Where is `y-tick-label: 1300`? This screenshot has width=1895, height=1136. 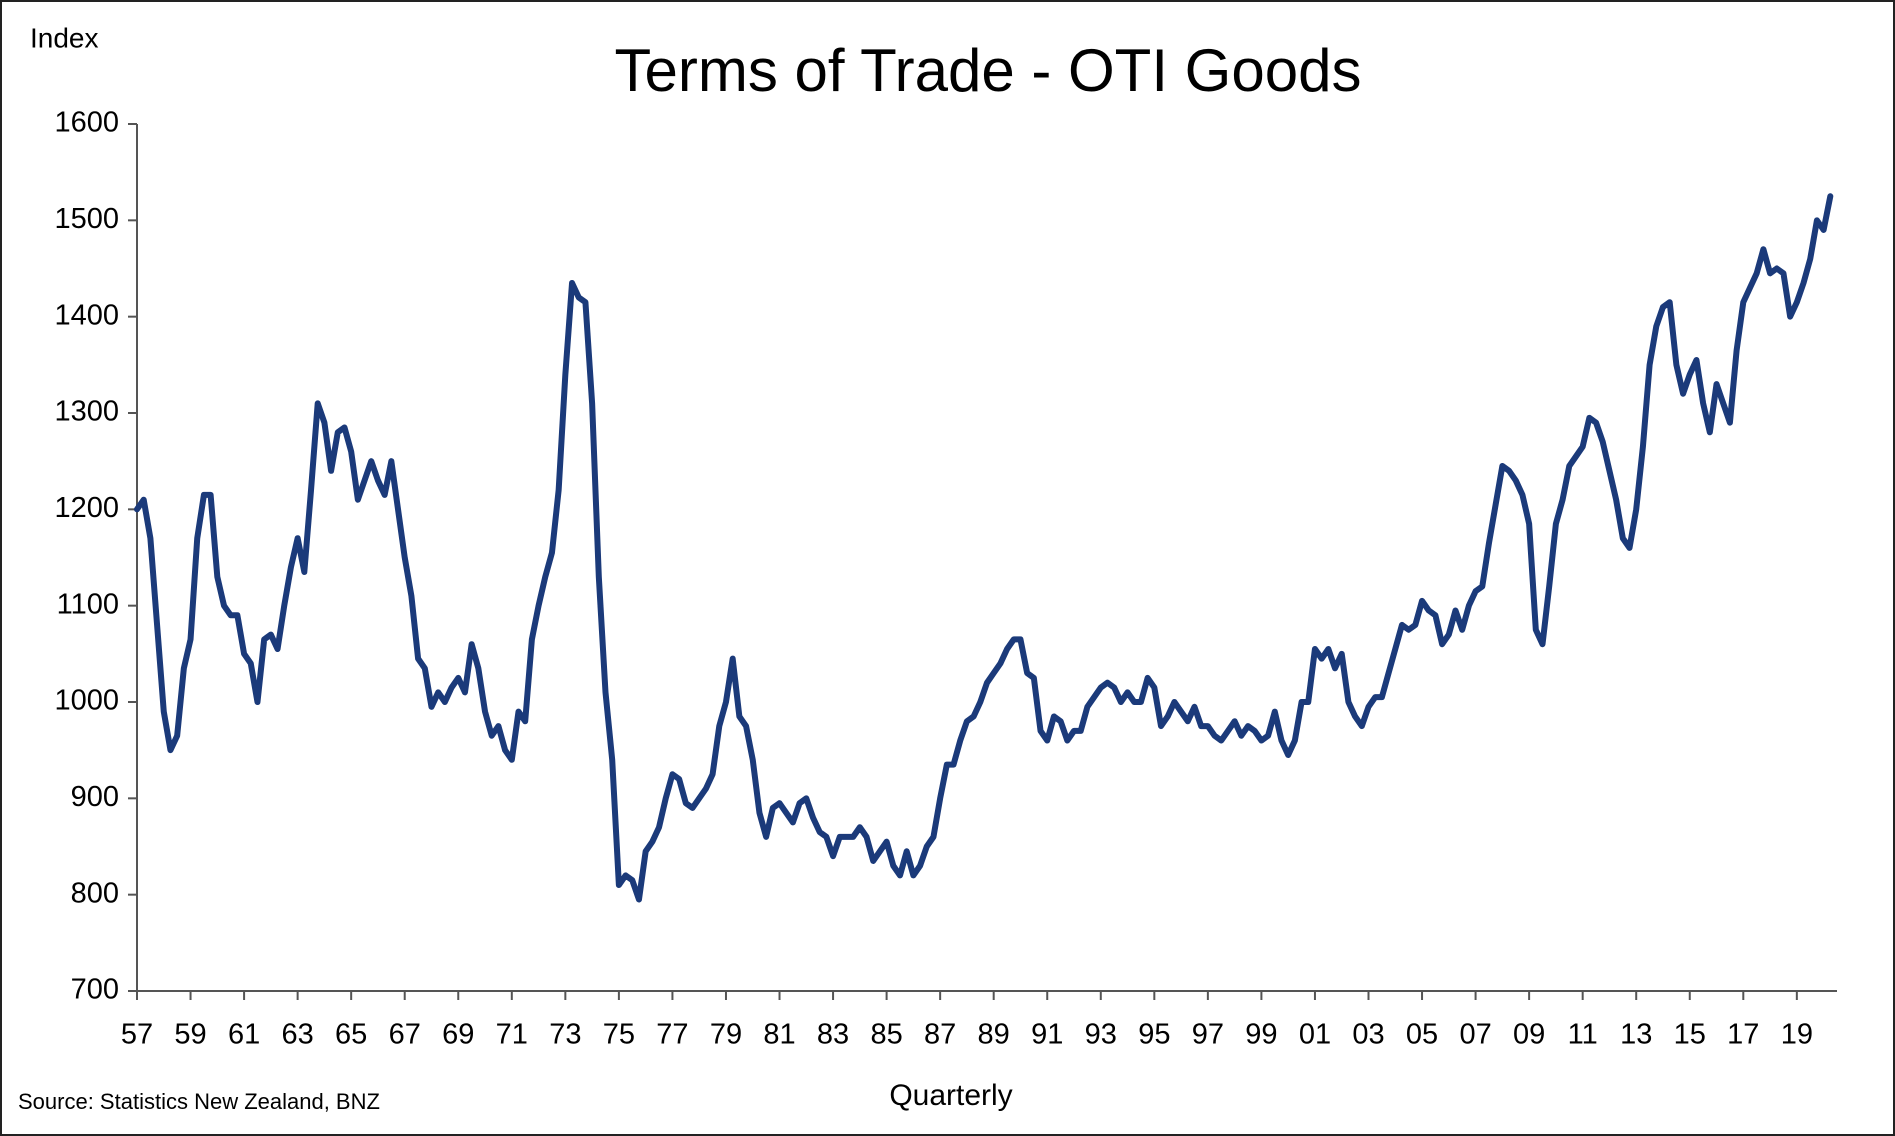
y-tick-label: 1300 is located at coordinates (86, 412).